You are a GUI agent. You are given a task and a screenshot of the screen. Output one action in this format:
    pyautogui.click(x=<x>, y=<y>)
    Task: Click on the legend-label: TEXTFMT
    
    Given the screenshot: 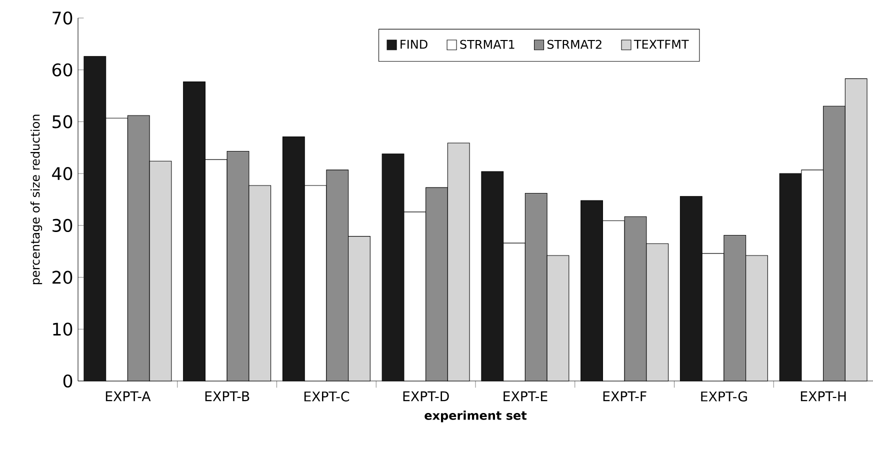 What is the action you would take?
    pyautogui.click(x=661, y=44)
    